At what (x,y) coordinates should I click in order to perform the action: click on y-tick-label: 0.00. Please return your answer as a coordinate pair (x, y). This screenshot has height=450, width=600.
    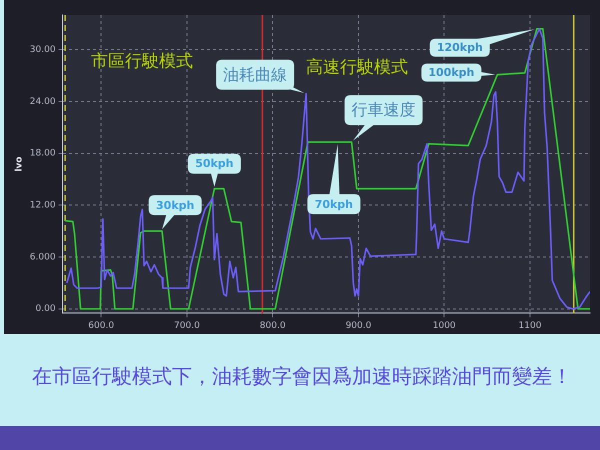
    Looking at the image, I should click on (46, 309).